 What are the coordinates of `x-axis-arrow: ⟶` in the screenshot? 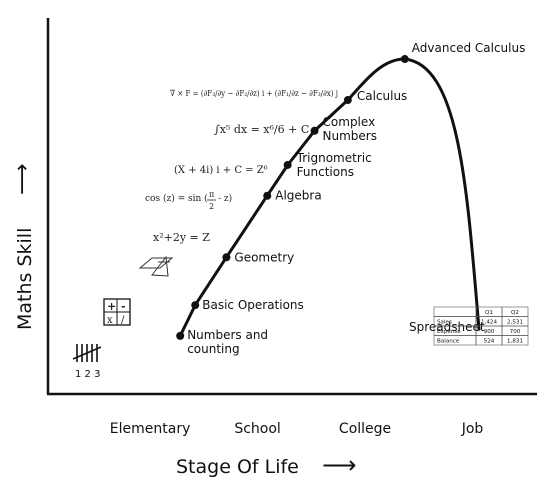 It's located at (339, 465).